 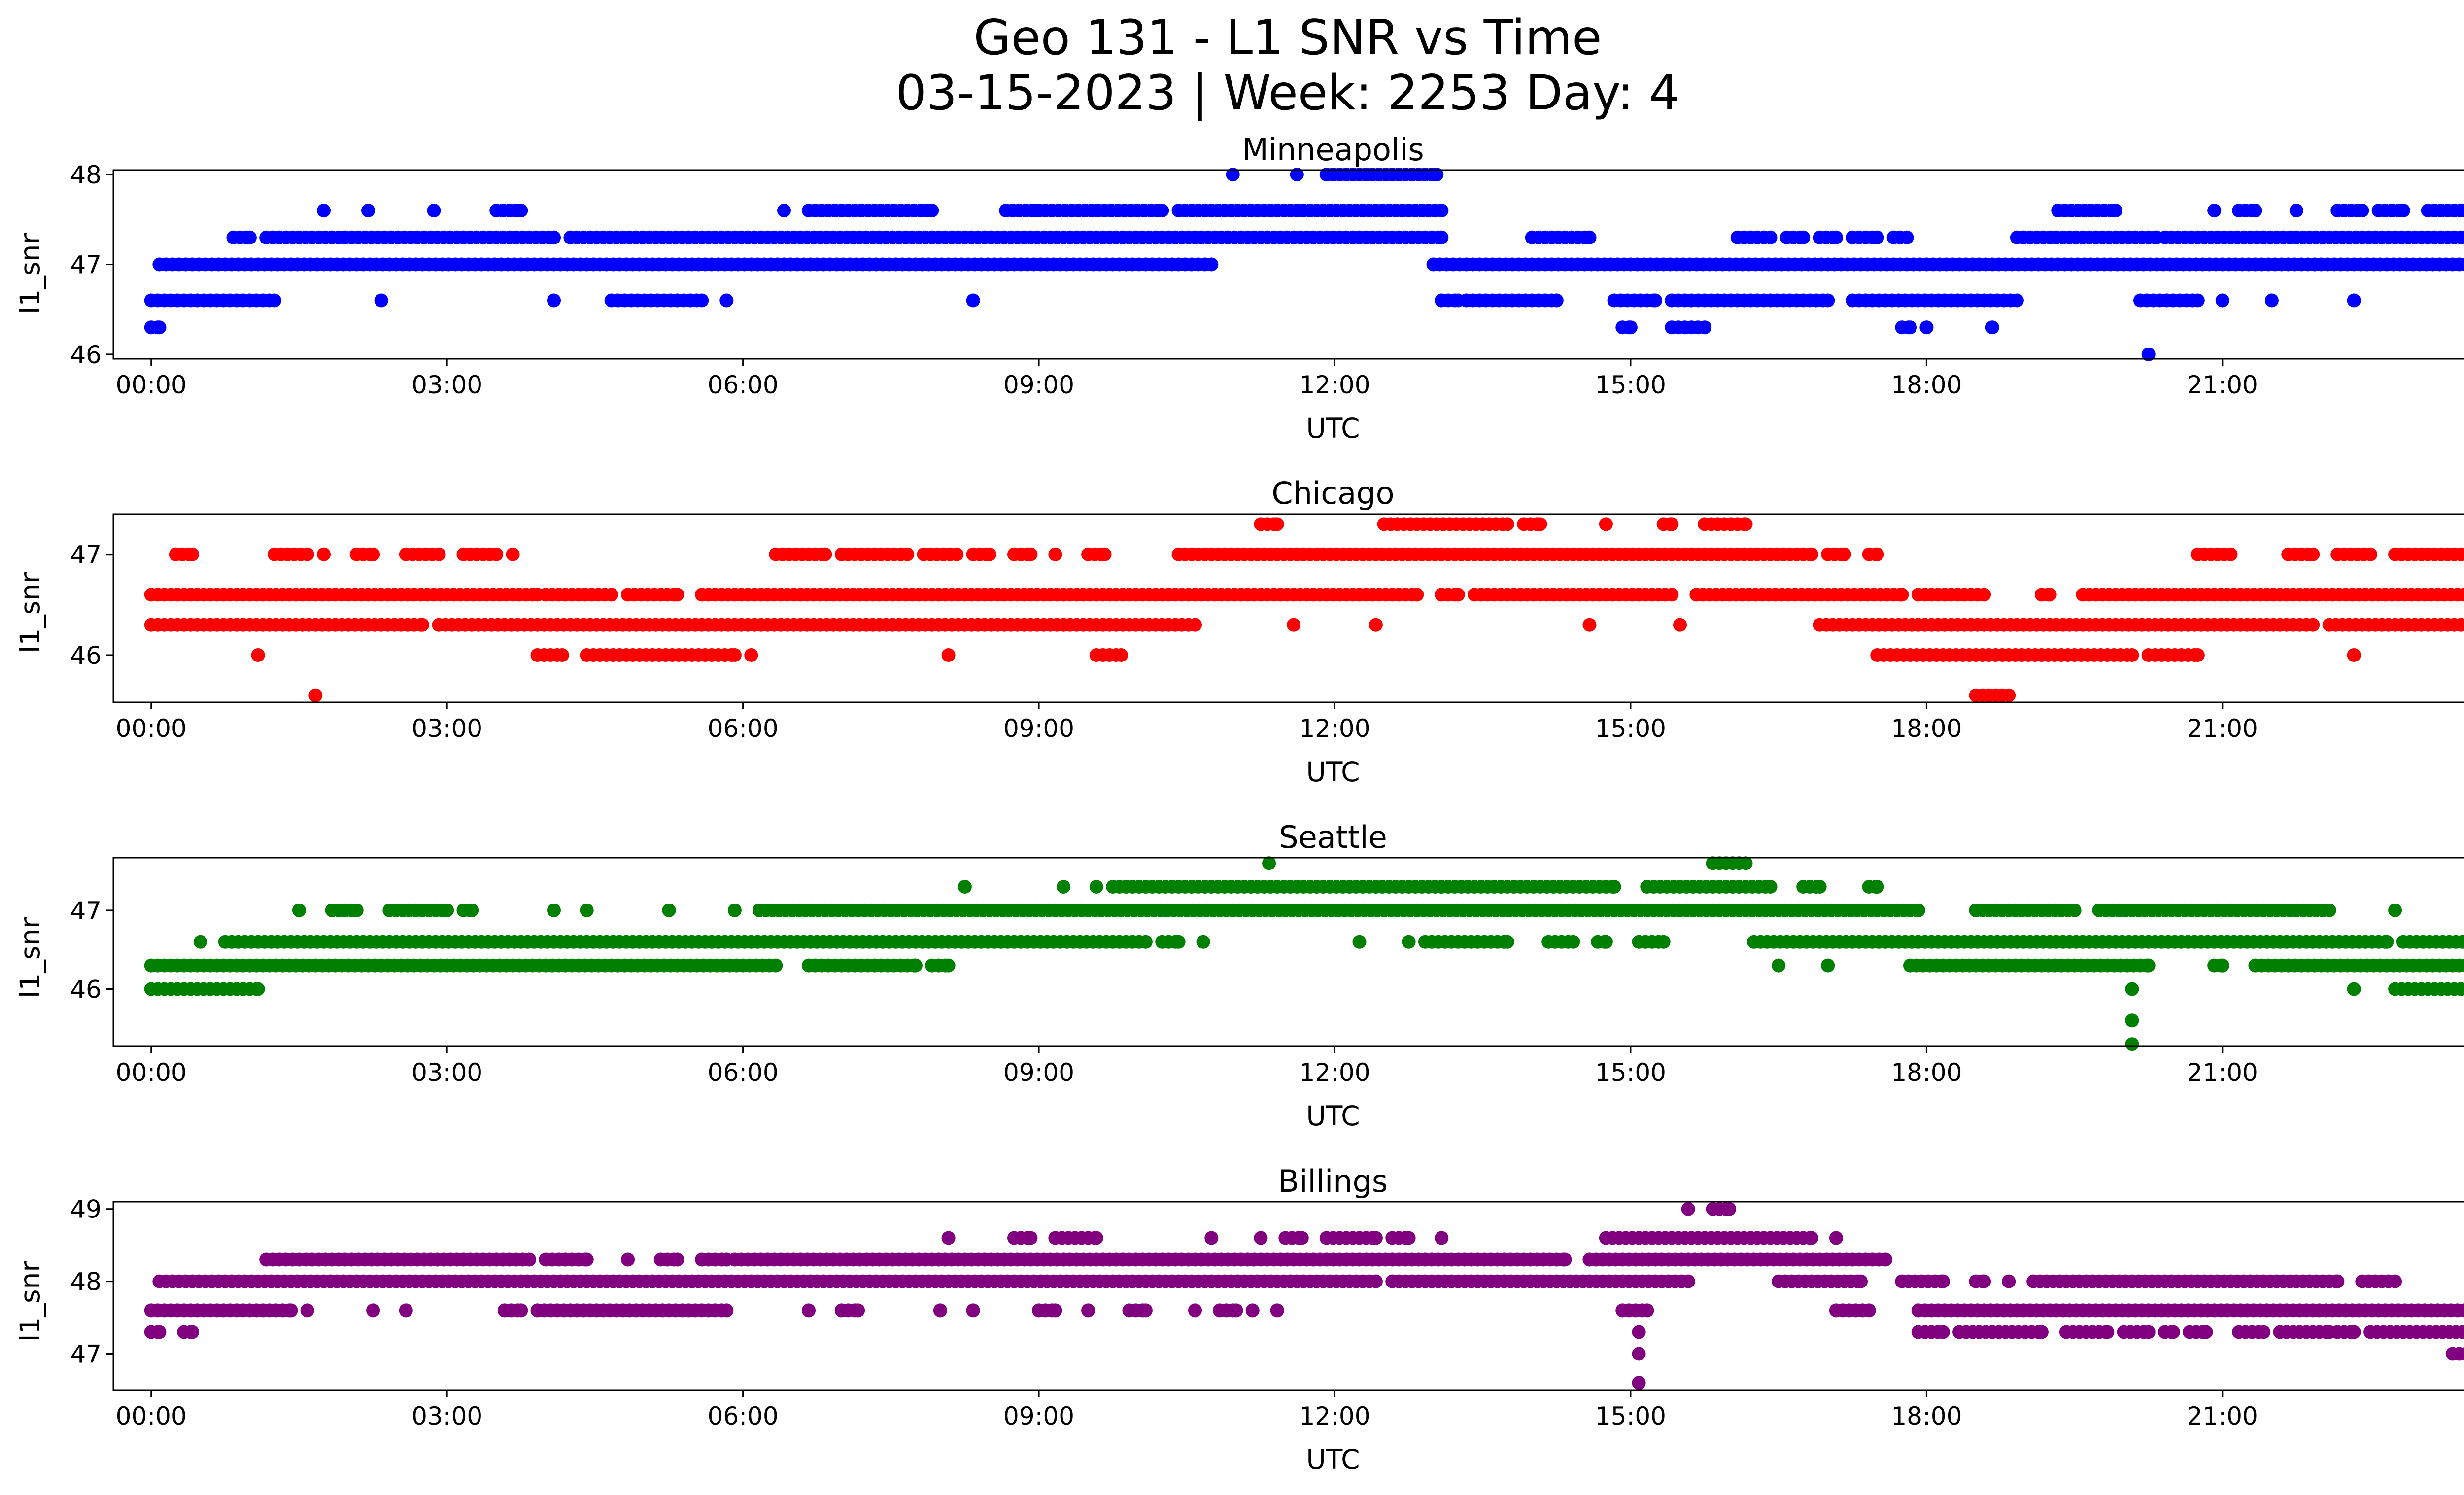 I want to click on x-tick-label: 06:00, so click(x=743, y=1072).